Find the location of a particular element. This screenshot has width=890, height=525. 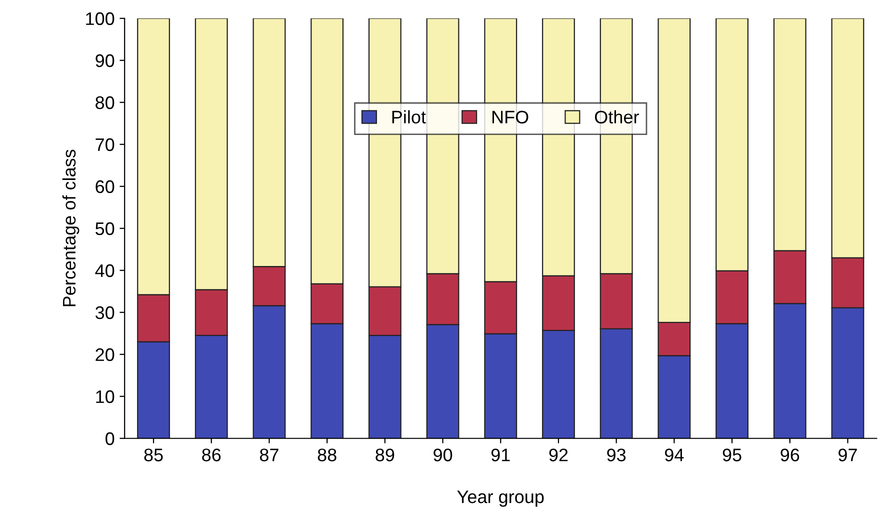

y-tick-label: 20 is located at coordinates (105, 355).